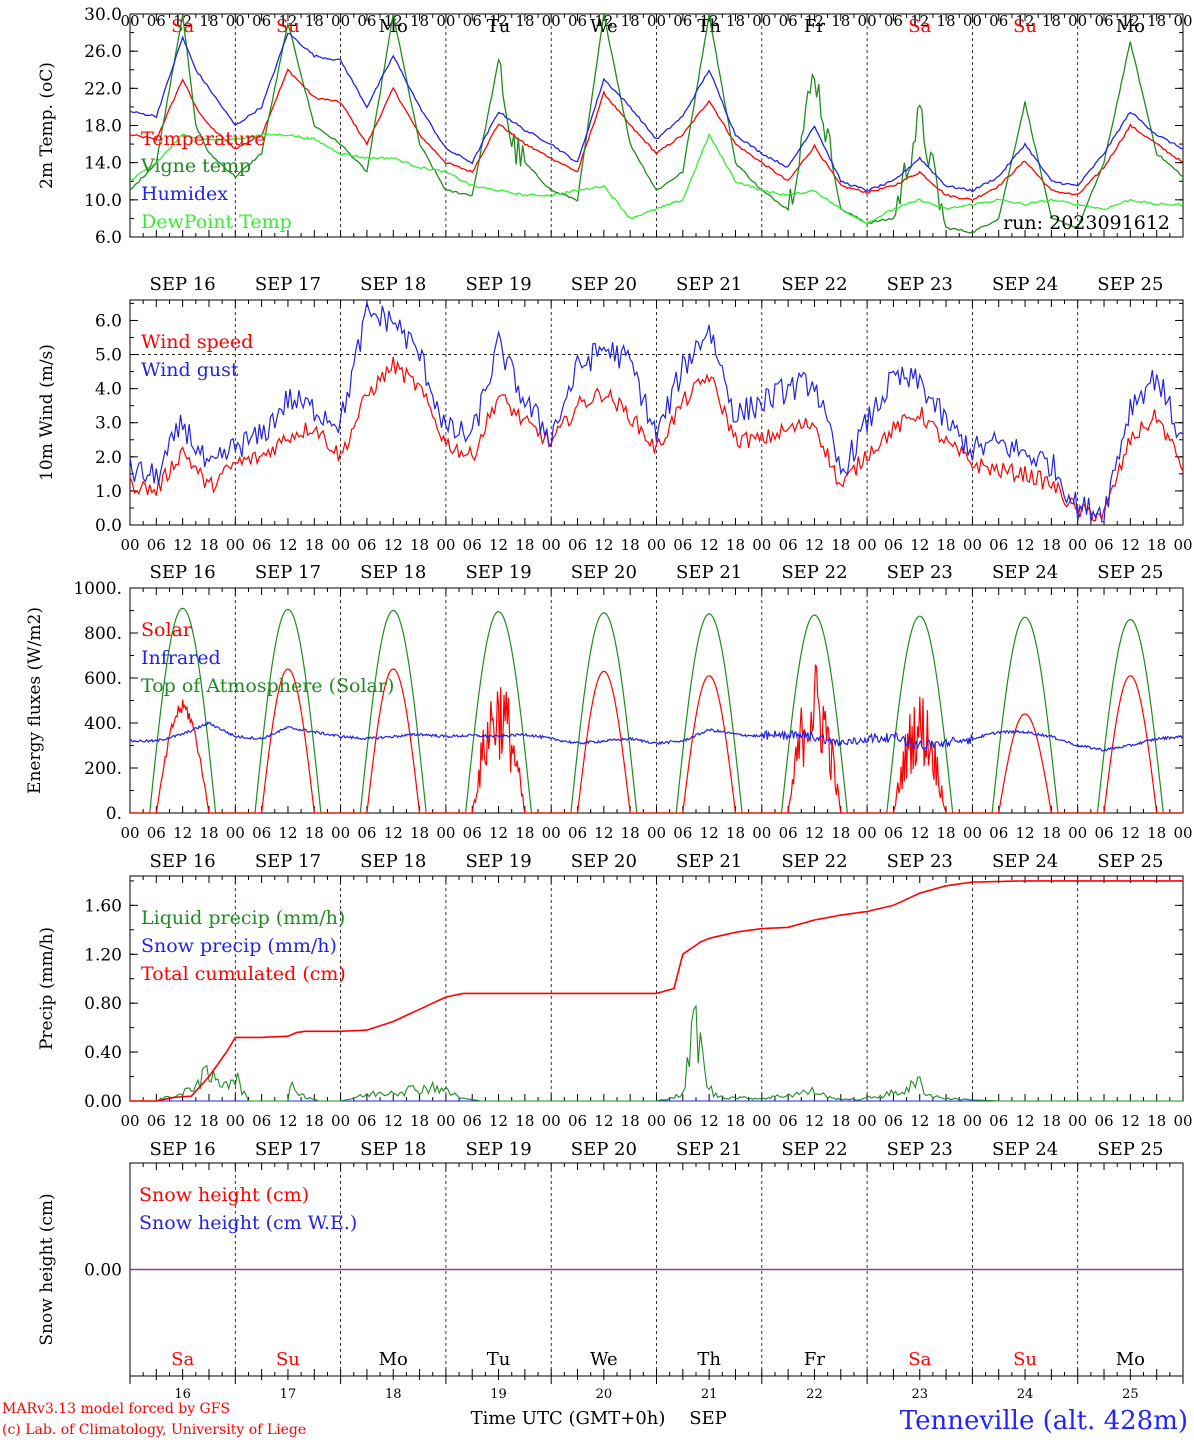 The width and height of the screenshot is (1194, 1440). What do you see at coordinates (393, 1149) in the screenshot?
I see `date-label: SEP 18` at bounding box center [393, 1149].